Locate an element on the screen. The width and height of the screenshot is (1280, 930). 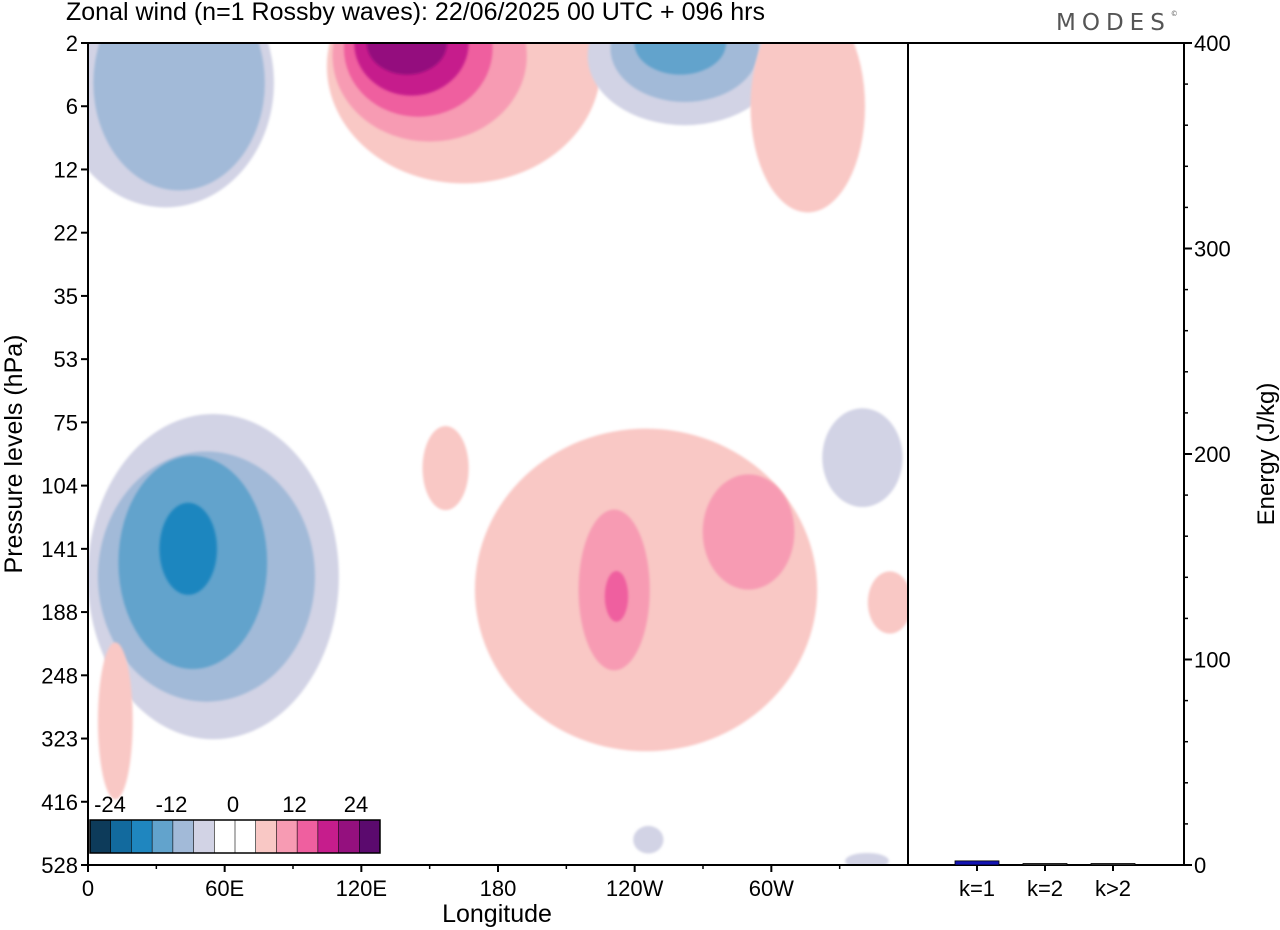
y-tick-label: 323 is located at coordinates (59, 739).